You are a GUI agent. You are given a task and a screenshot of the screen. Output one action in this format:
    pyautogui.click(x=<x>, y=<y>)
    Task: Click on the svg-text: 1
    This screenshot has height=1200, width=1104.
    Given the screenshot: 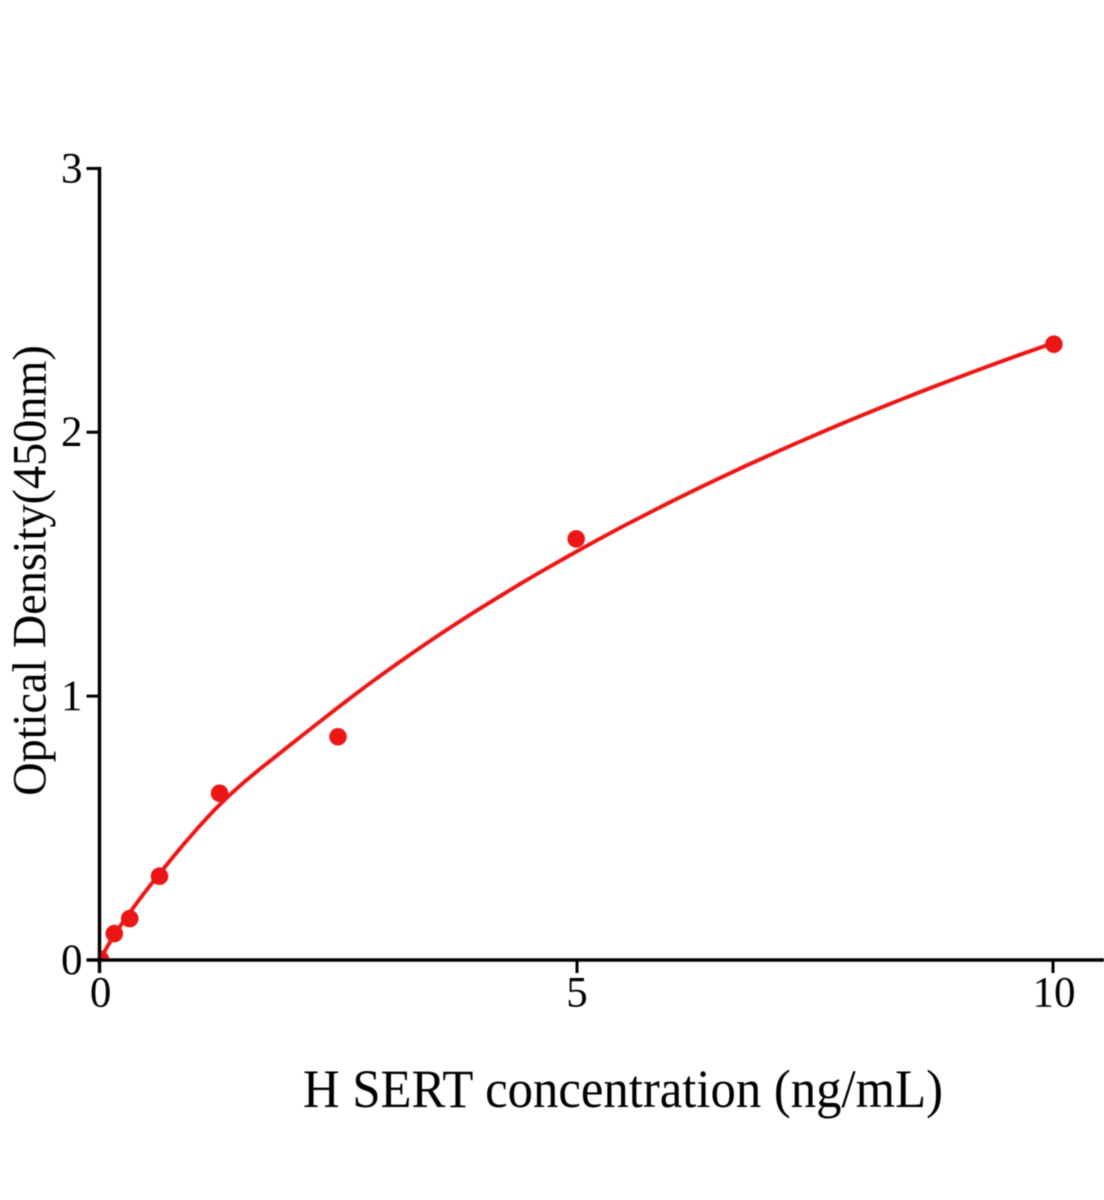 What is the action you would take?
    pyautogui.click(x=72, y=696)
    